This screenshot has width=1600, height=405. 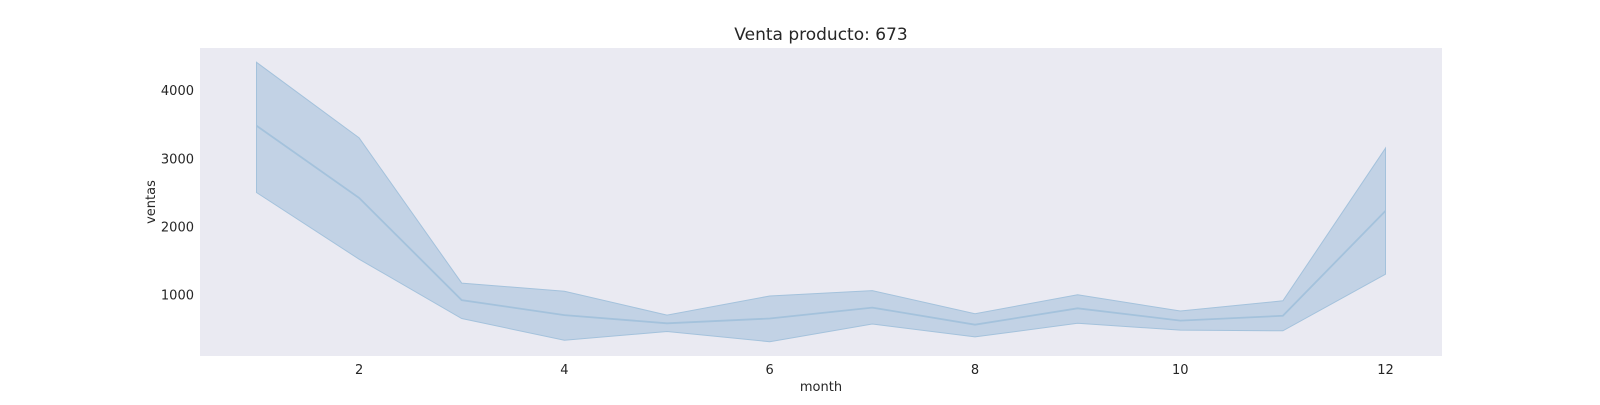 What do you see at coordinates (1180, 370) in the screenshot?
I see `x-tick-label: 10` at bounding box center [1180, 370].